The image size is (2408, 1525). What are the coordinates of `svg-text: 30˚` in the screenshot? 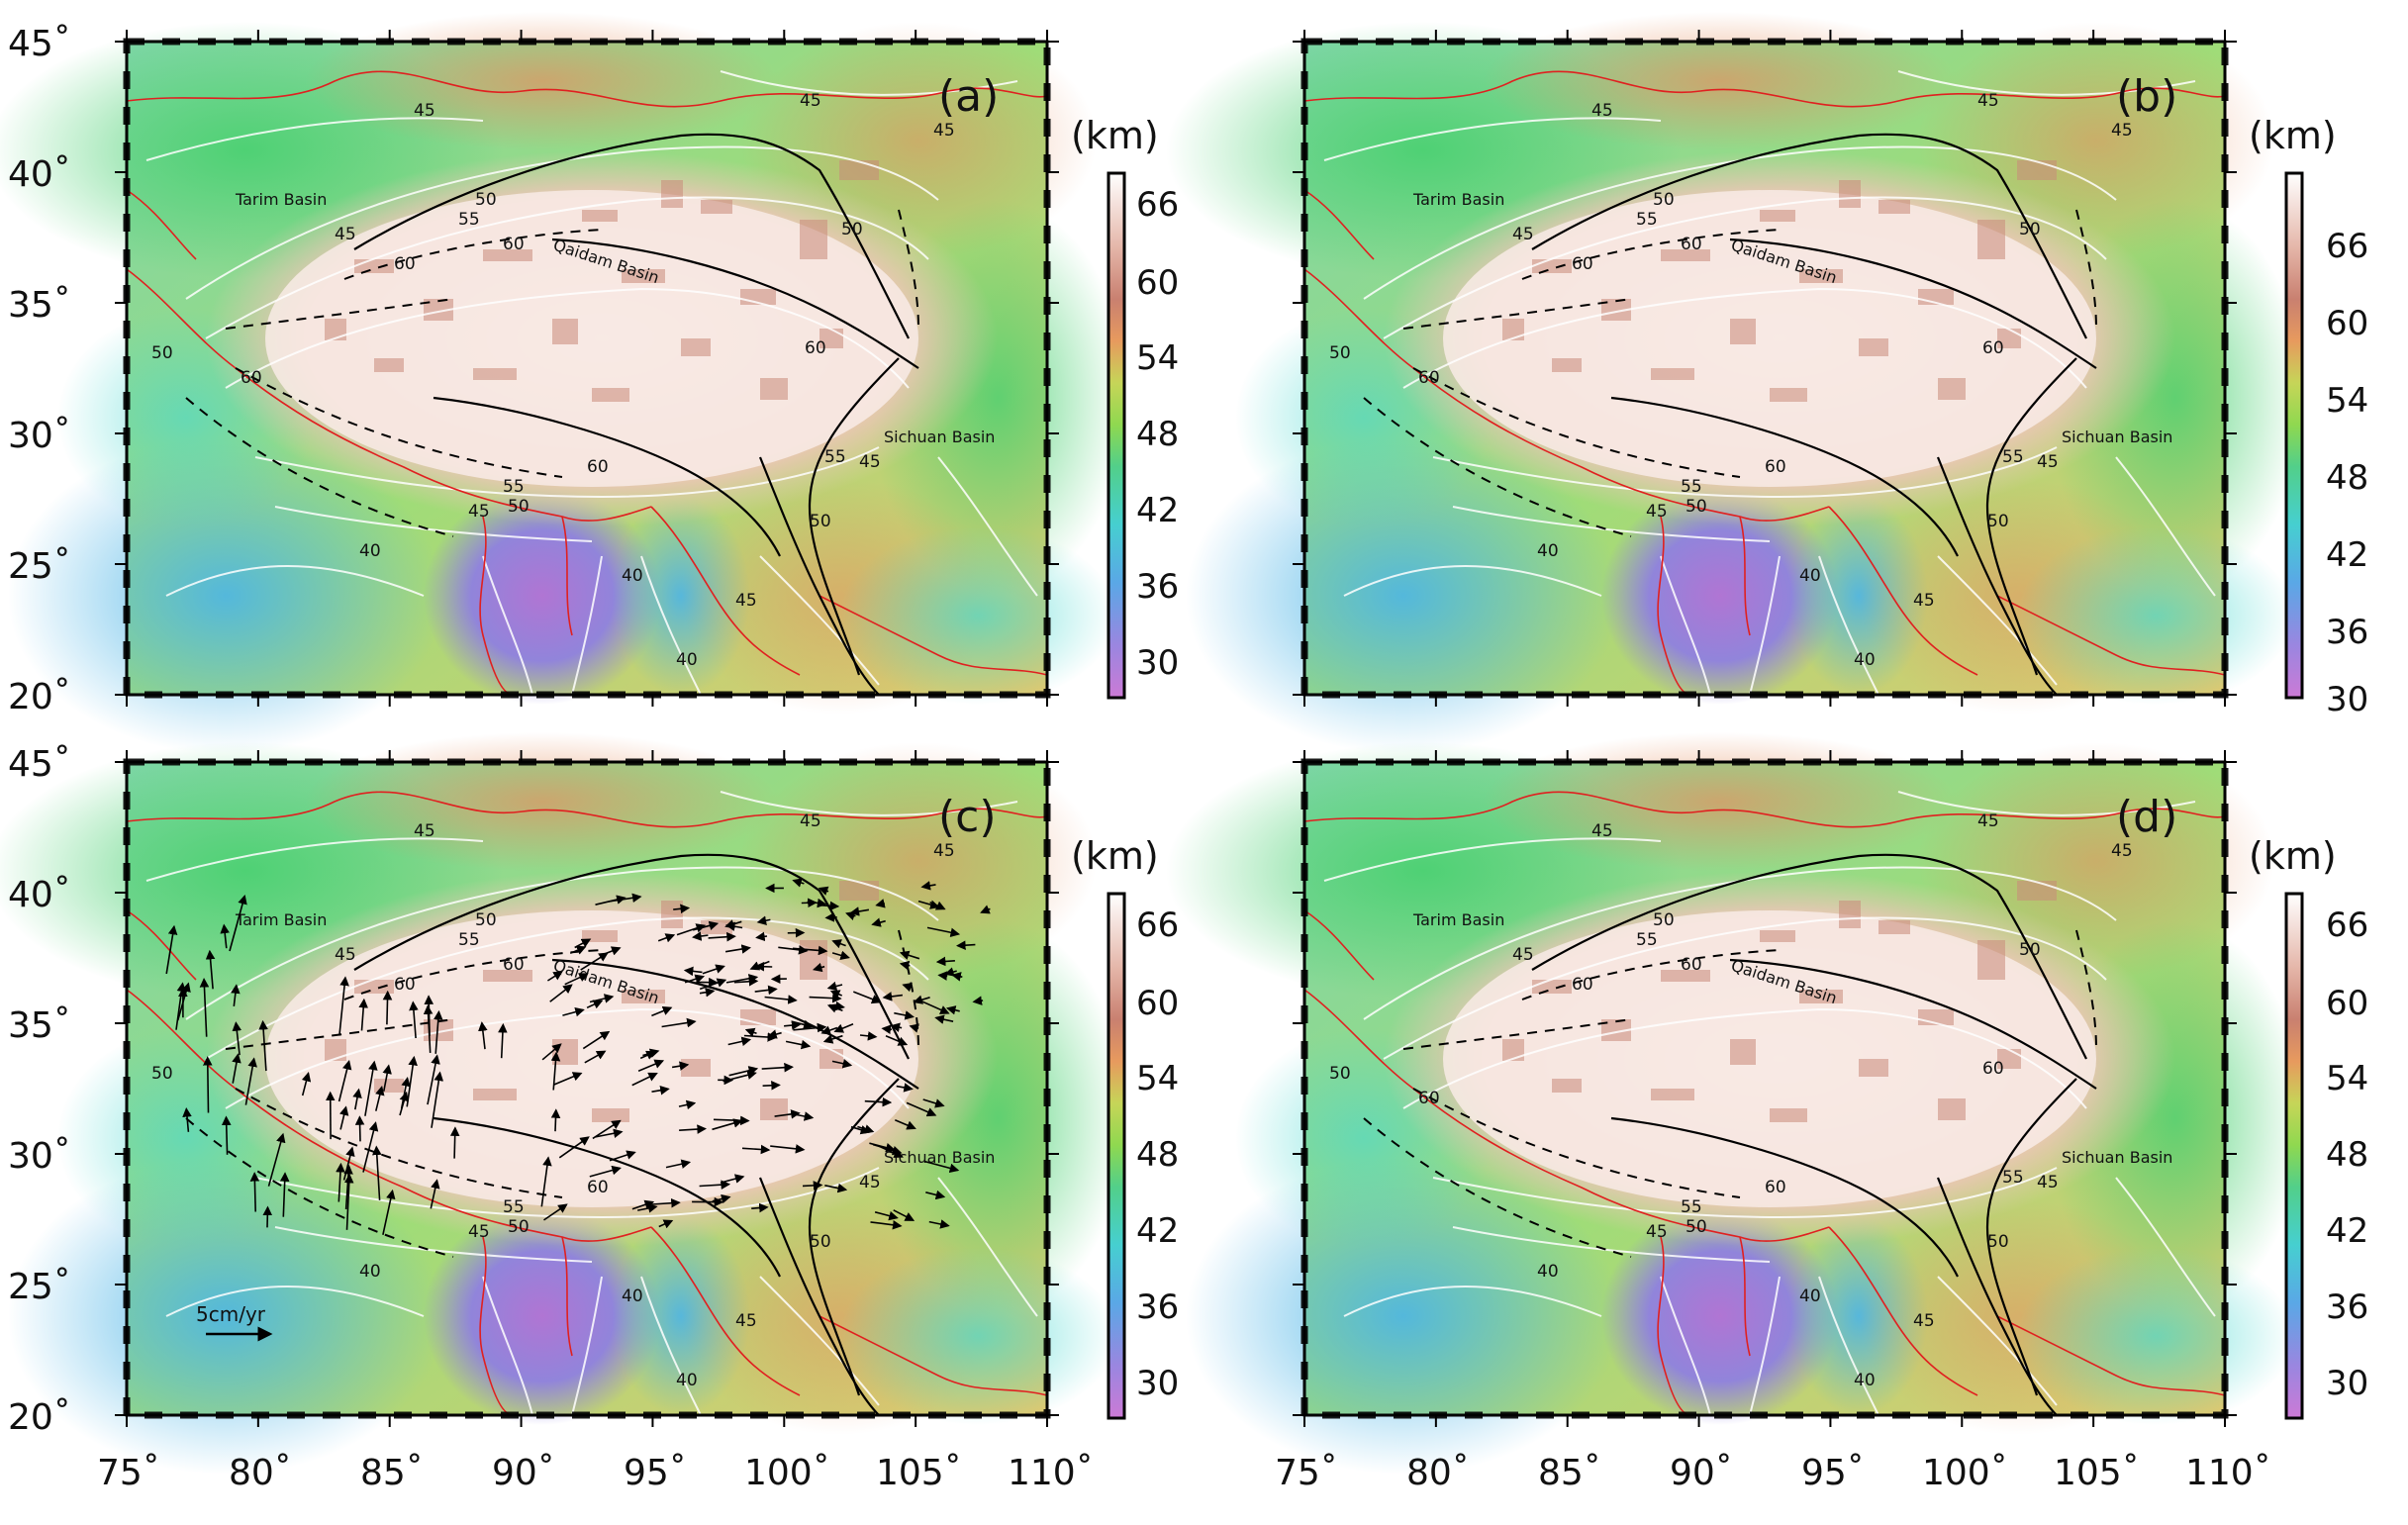 It's located at (40, 1156).